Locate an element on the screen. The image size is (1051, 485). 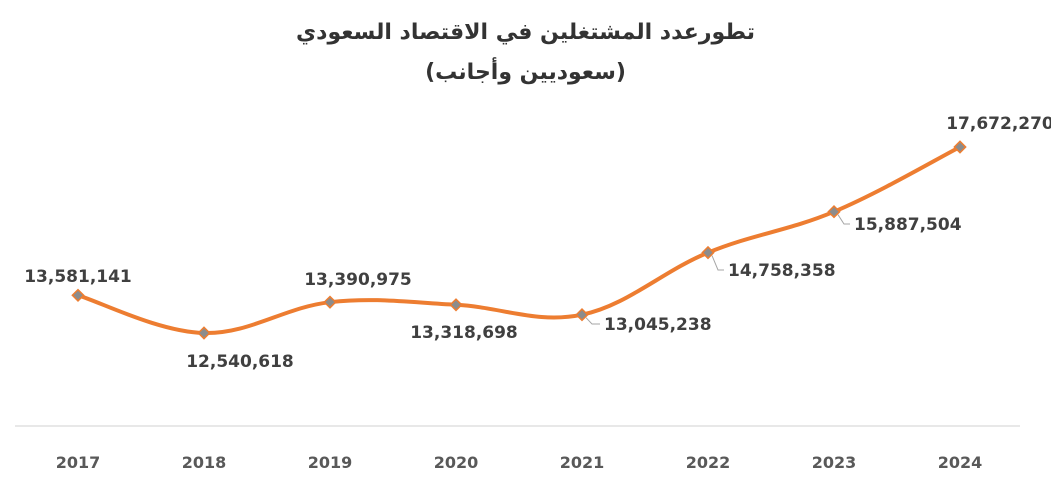
x-tick-label: 2017 is located at coordinates (78, 462).